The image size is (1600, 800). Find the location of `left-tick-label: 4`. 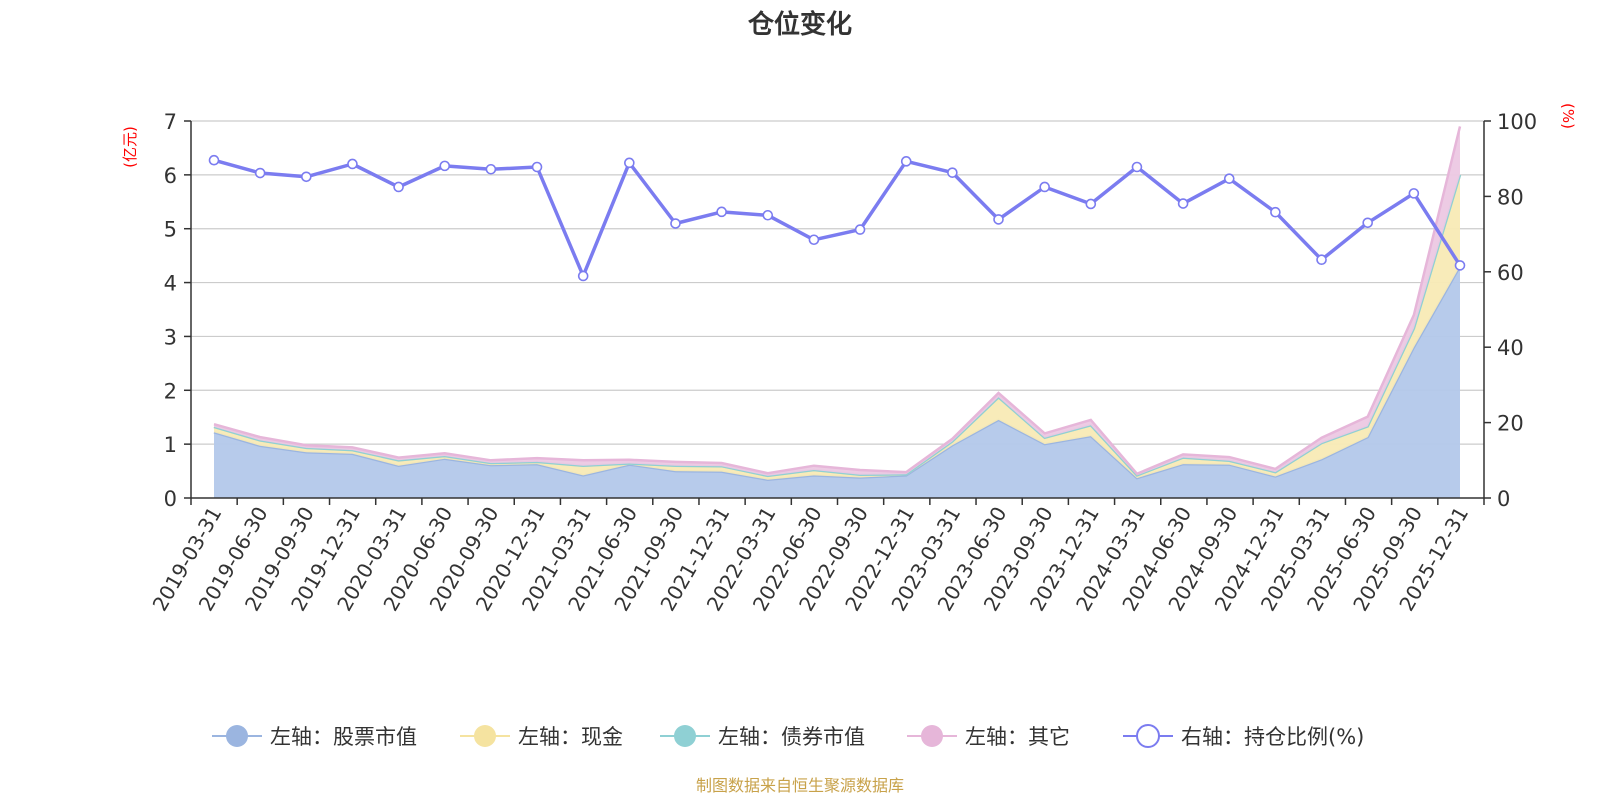

left-tick-label: 4 is located at coordinates (170, 284).